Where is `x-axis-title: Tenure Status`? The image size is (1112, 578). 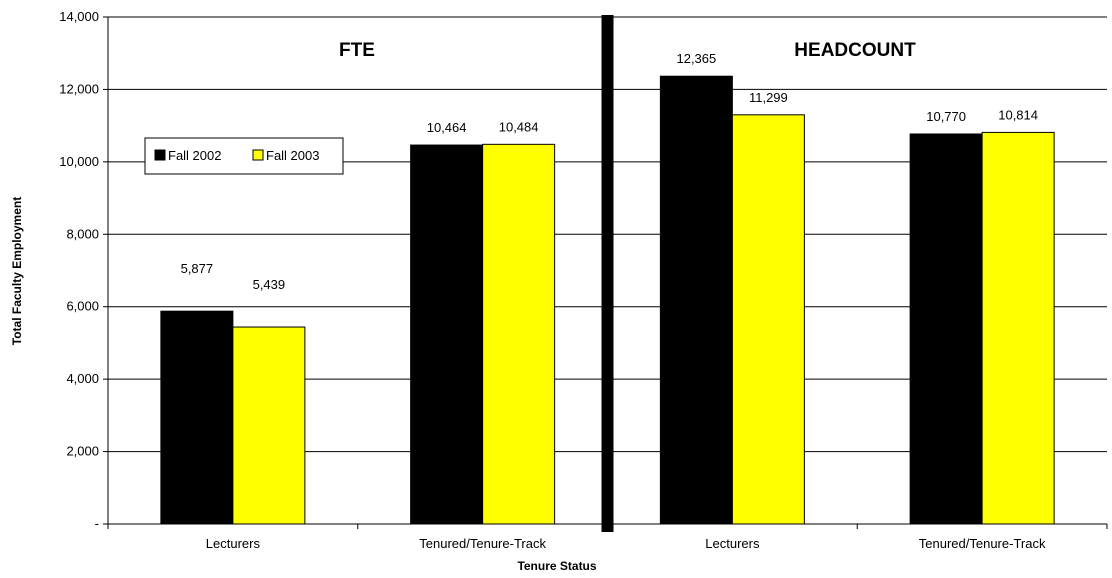
x-axis-title: Tenure Status is located at coordinates (556, 566).